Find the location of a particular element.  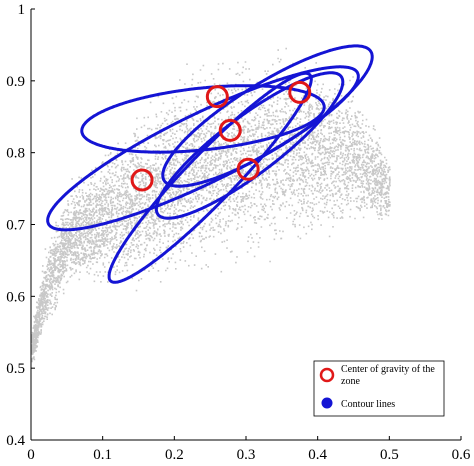

zone-centers is located at coordinates (221, 136).